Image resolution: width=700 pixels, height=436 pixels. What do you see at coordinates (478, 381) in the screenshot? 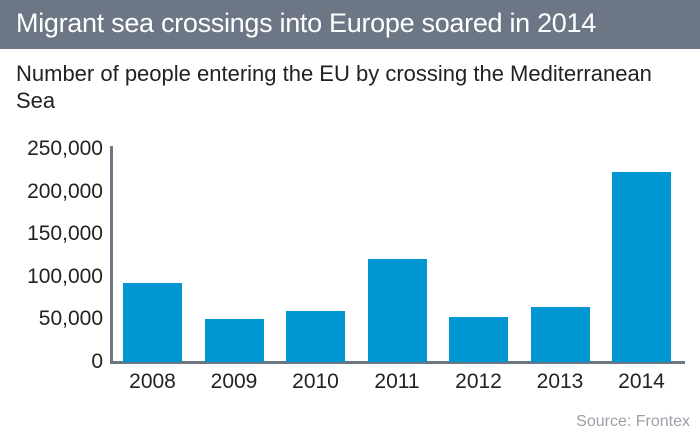
I see `x-tick-label: 2012` at bounding box center [478, 381].